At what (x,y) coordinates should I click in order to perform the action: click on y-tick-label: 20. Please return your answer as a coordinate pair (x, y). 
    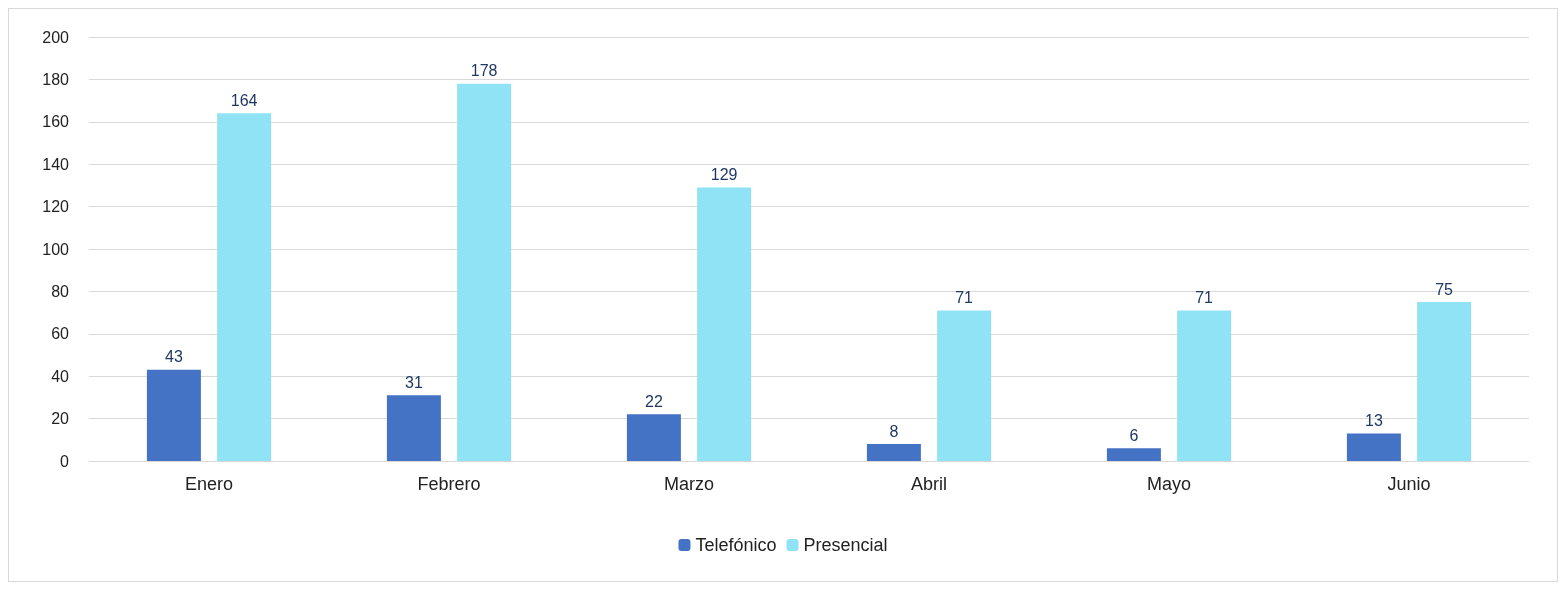
    Looking at the image, I should click on (60, 419).